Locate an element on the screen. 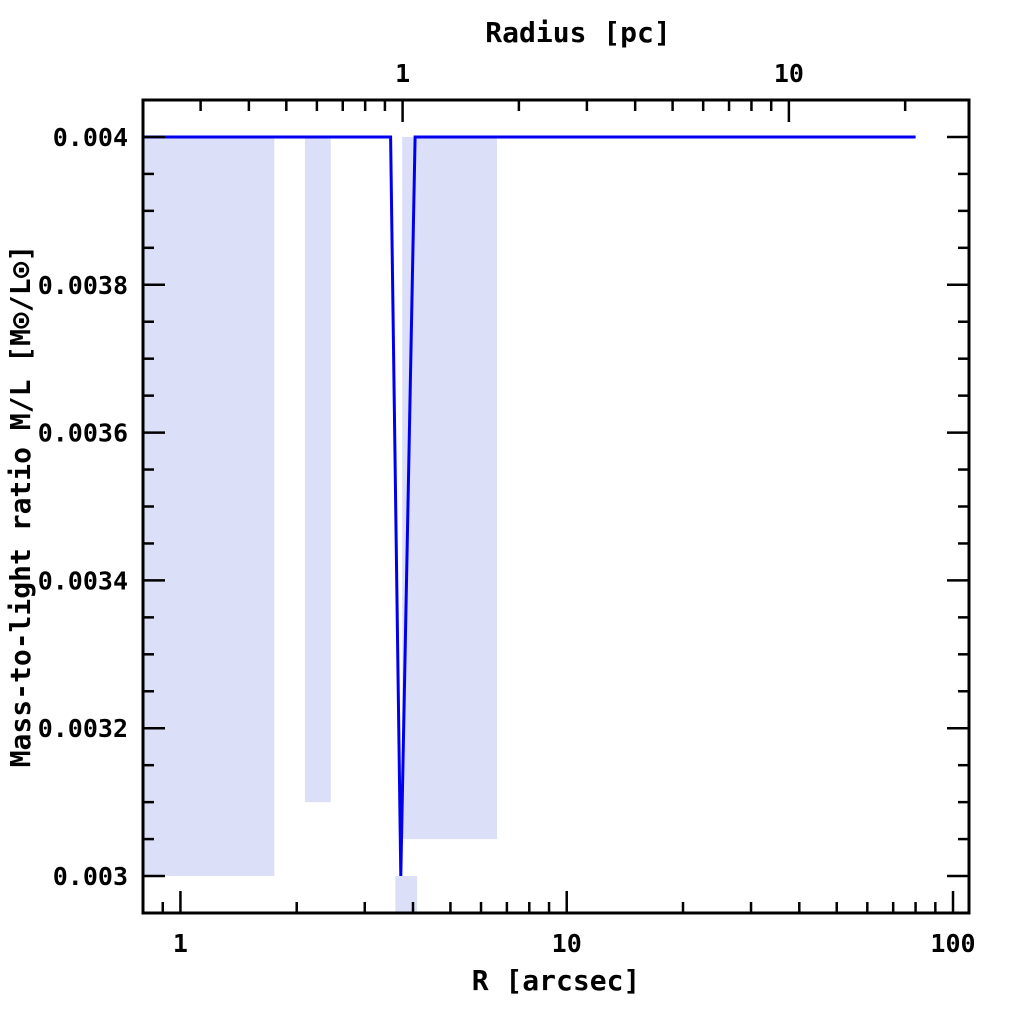 The height and width of the screenshot is (1024, 1024). top-axis-title: Radius [pc] is located at coordinates (577, 32).